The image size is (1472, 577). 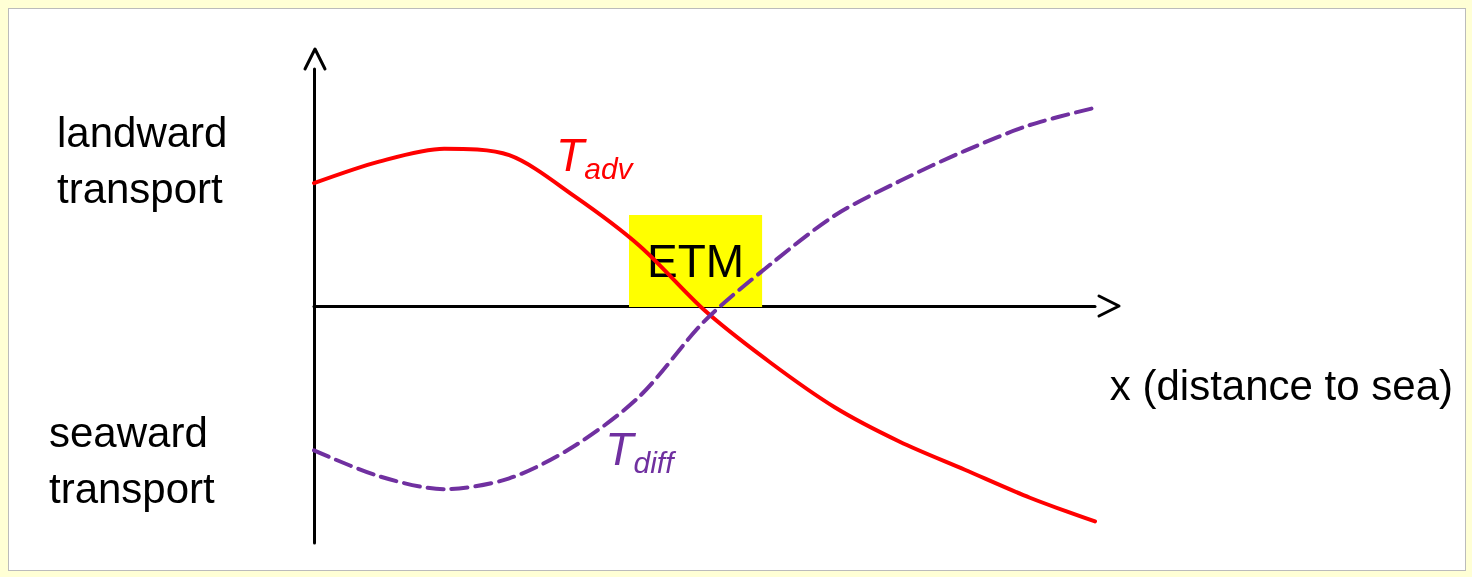 I want to click on x-axis-title: x (distance to sea), so click(x=1281, y=385).